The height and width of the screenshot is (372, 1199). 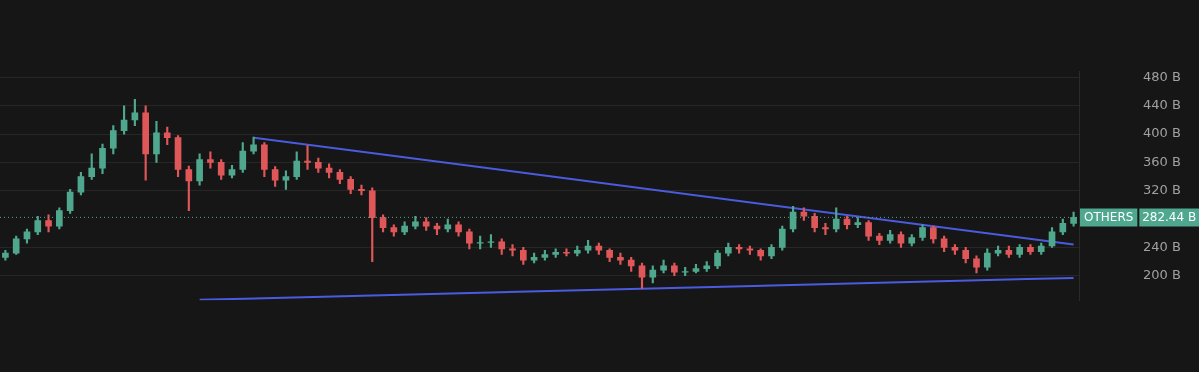 What do you see at coordinates (1162, 275) in the screenshot?
I see `y-tick-label: 200 B` at bounding box center [1162, 275].